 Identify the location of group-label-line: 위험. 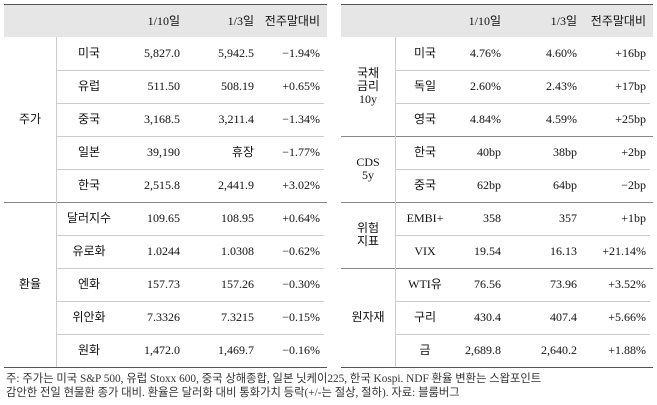
(368, 228).